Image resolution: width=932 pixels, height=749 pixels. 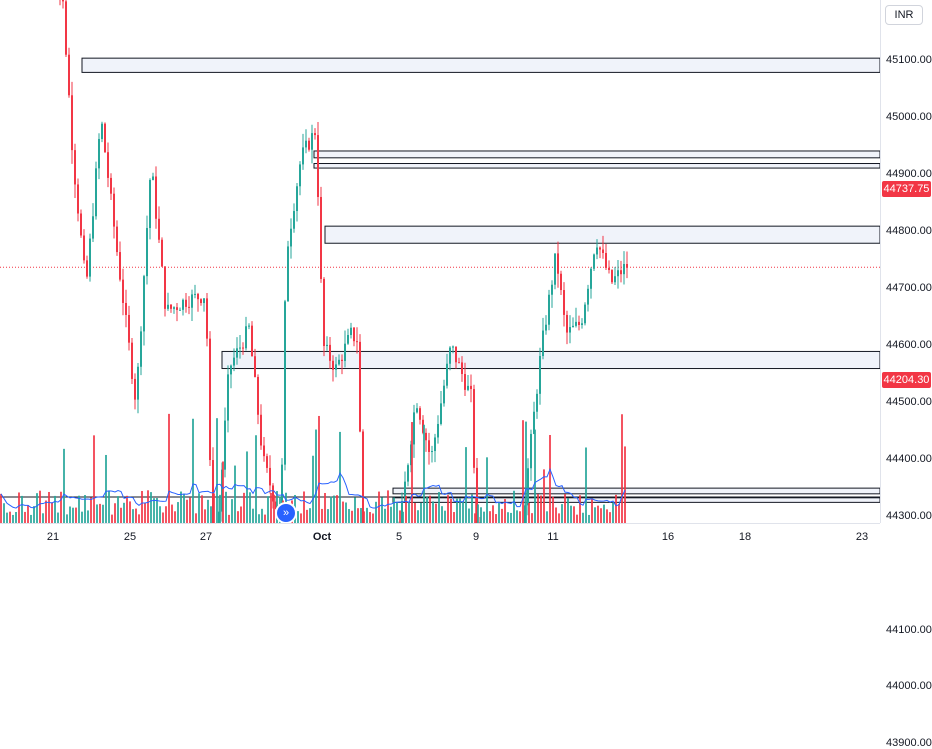 I want to click on supply-demand-zone, so click(x=480, y=65).